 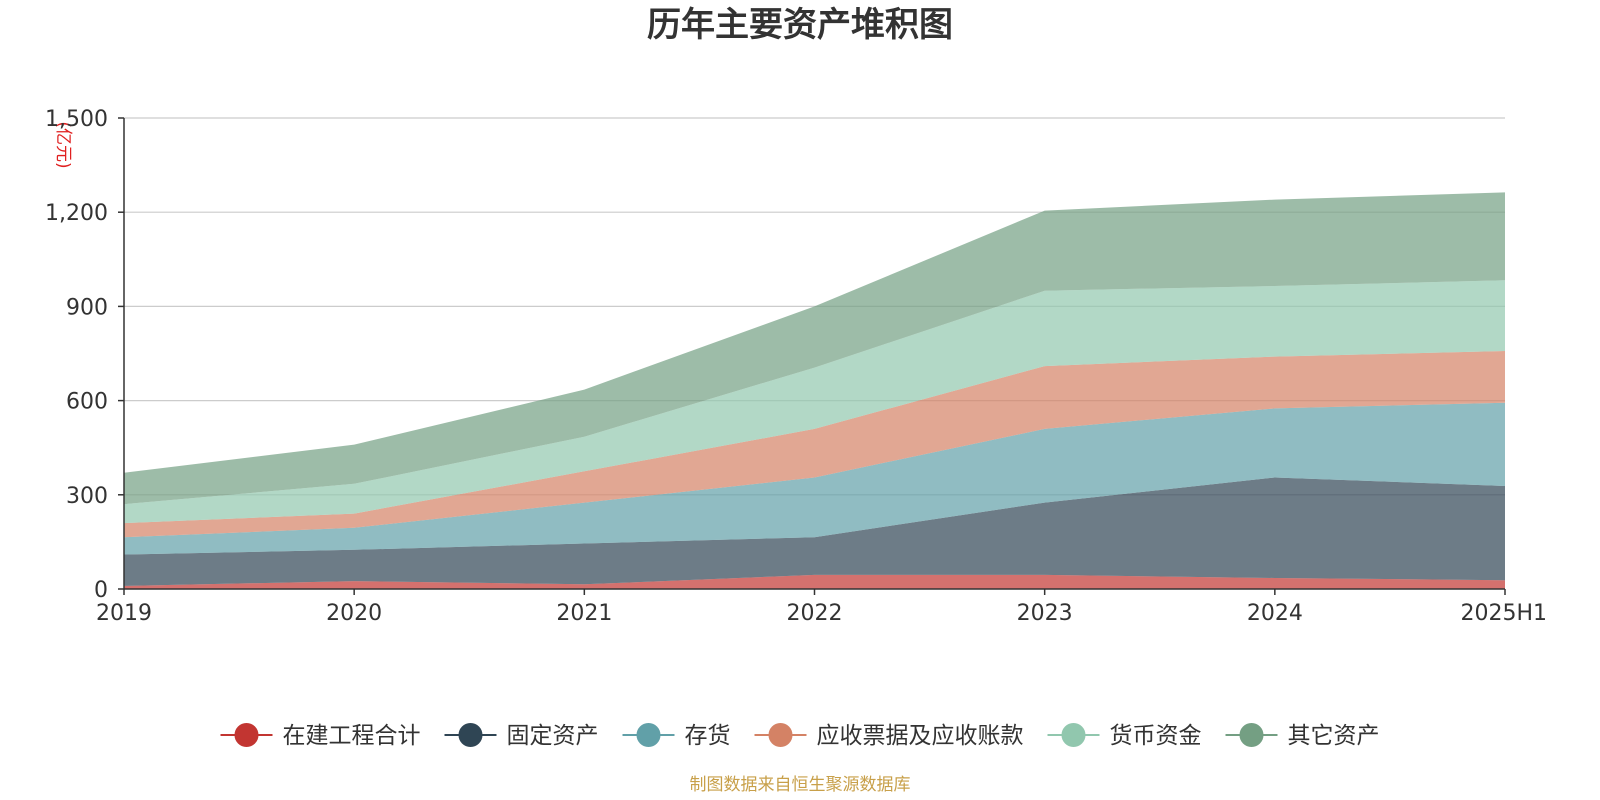 I want to click on legend-label: 其它资产, so click(x=1334, y=736).